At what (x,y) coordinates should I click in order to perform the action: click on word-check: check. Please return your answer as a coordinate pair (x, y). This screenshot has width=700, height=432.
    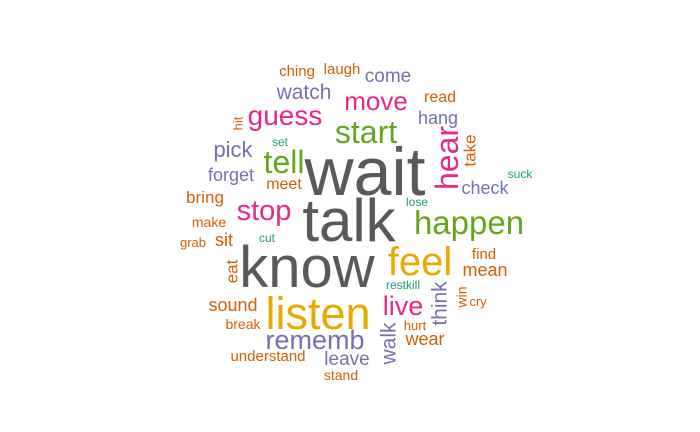
    Looking at the image, I should click on (485, 188).